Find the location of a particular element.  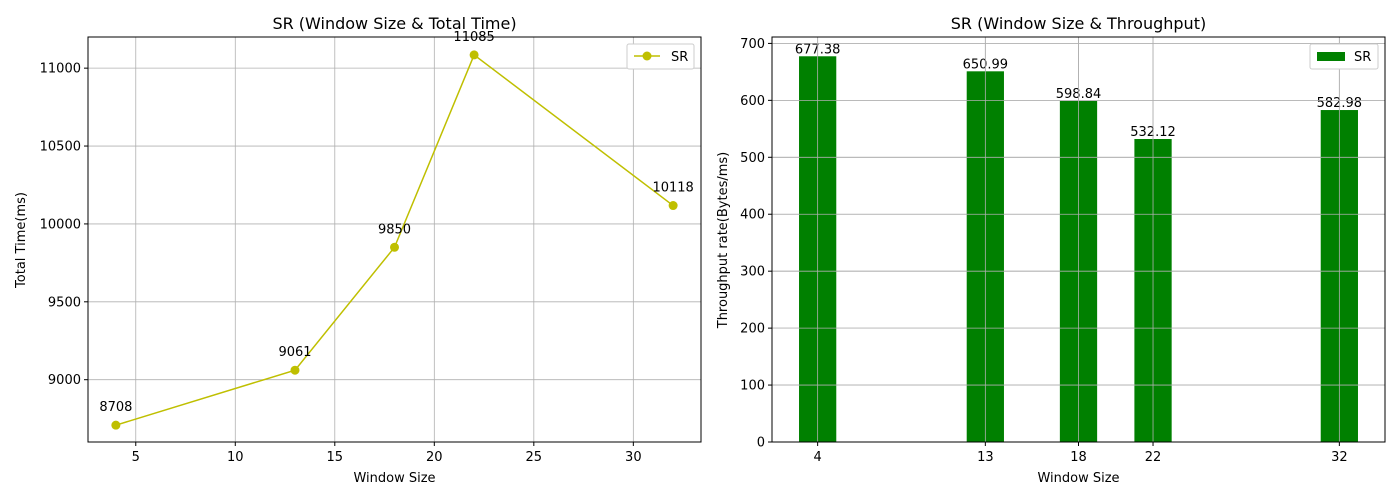

chart-title: SR (Window Size & Throughput) is located at coordinates (1078, 23).